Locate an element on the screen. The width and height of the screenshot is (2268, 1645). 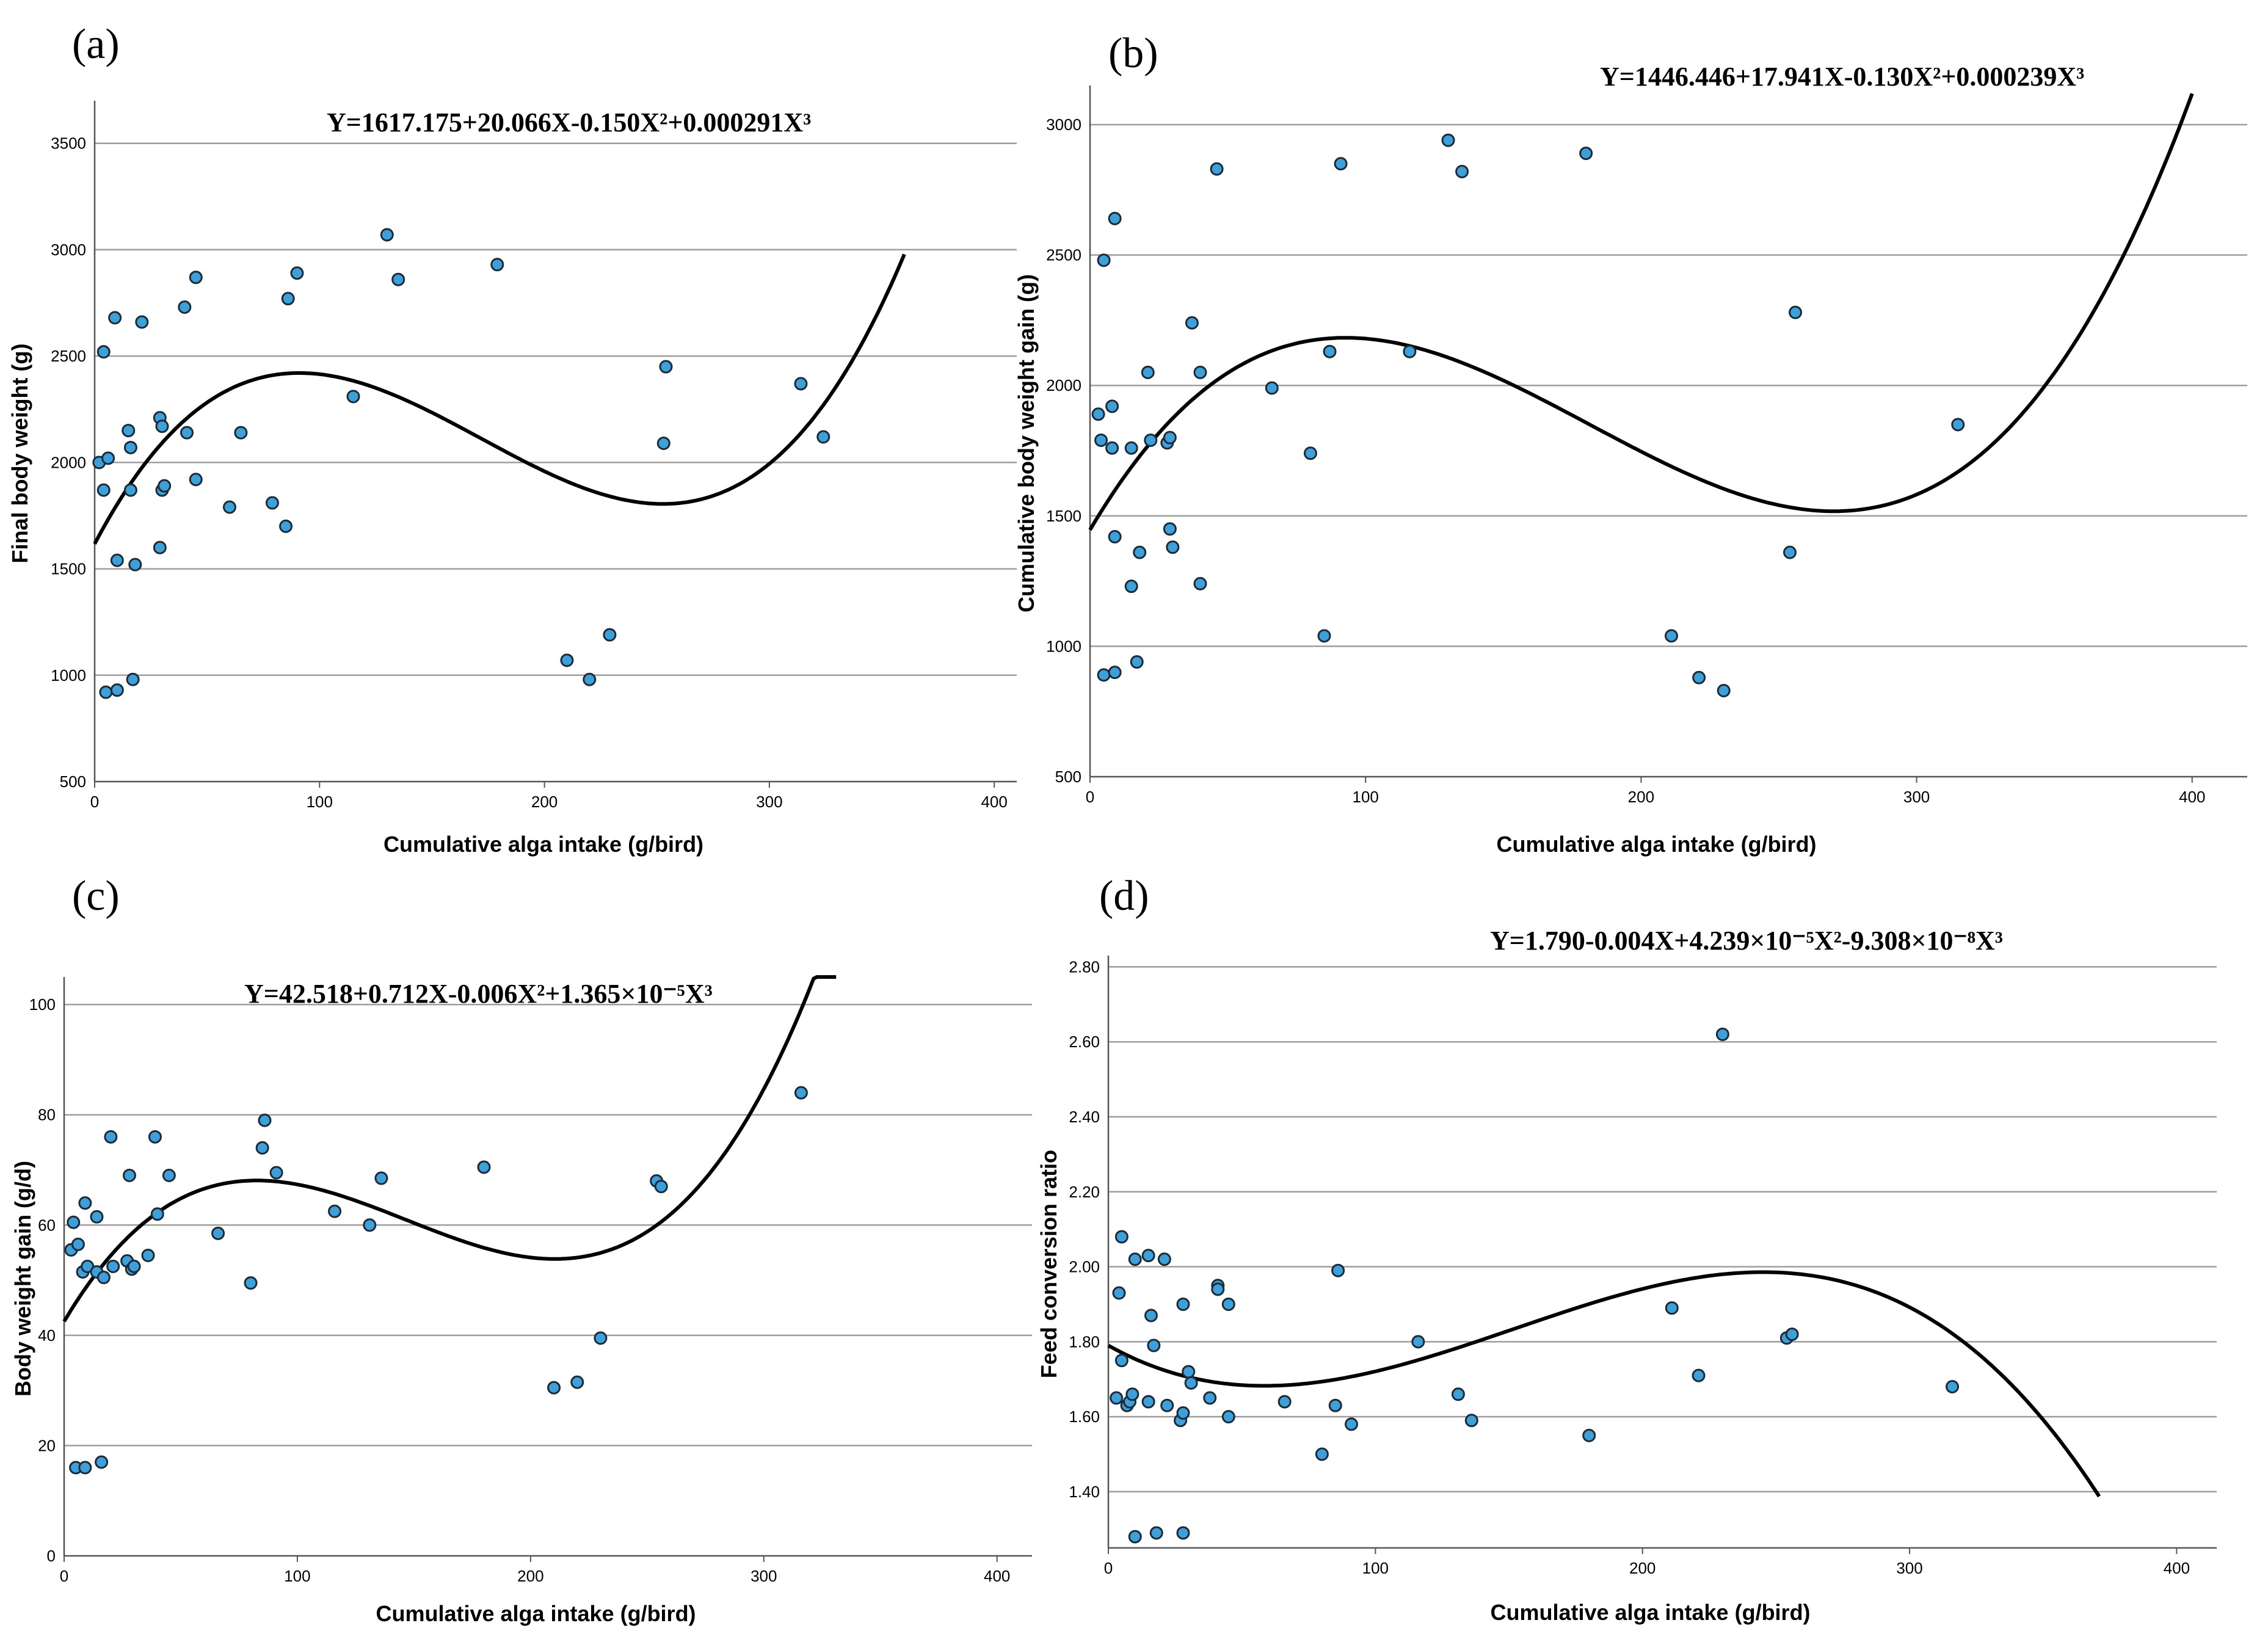
y-tick-label-c-5: 100 is located at coordinates (43, 1004).